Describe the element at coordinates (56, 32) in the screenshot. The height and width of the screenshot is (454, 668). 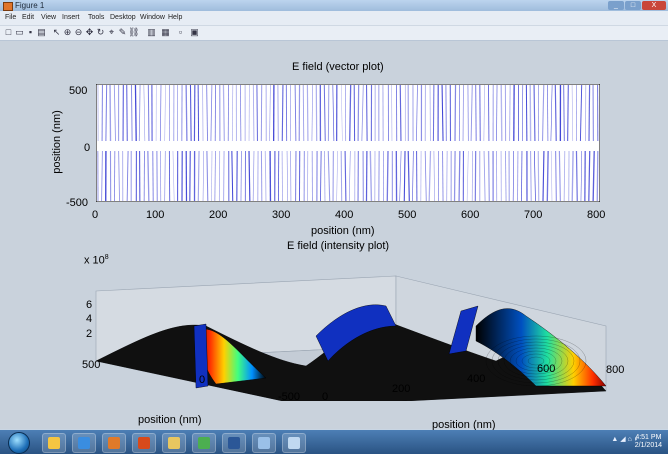
I see `arrow-icon: ↖` at that location.